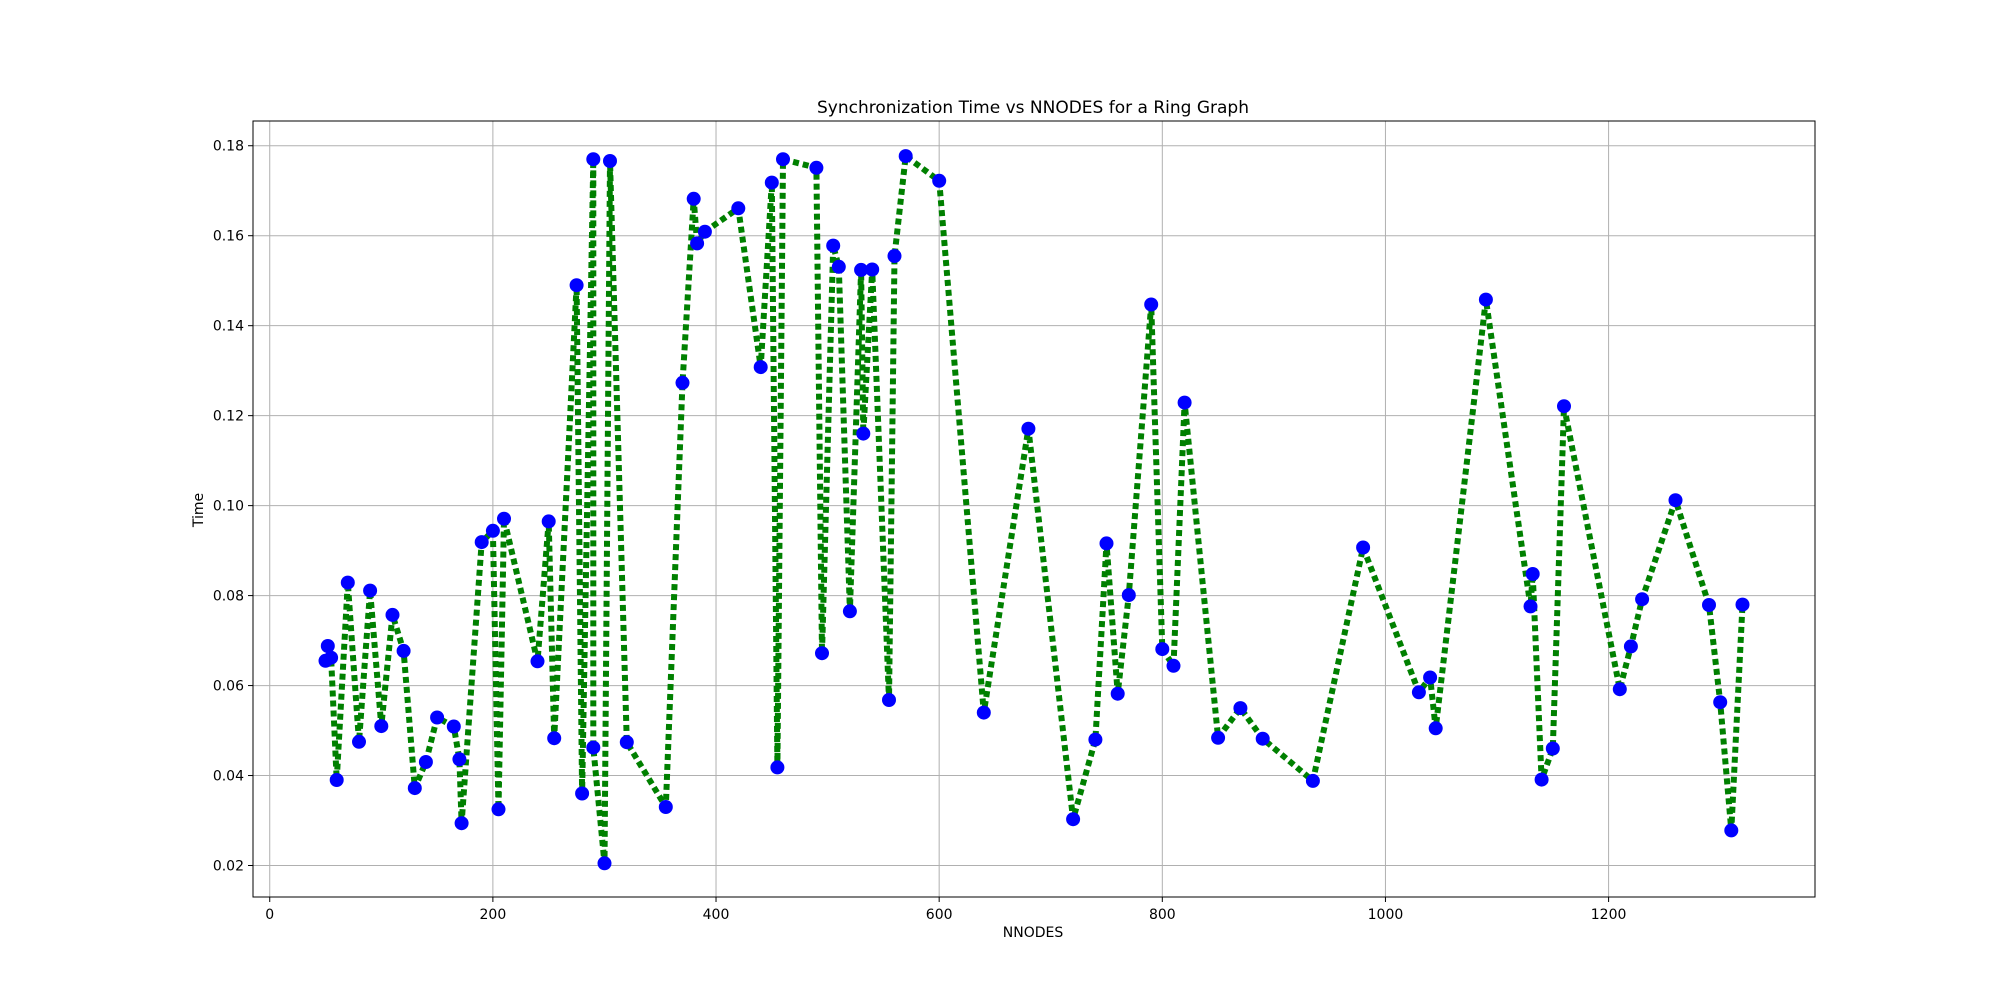 The width and height of the screenshot is (2000, 1005). What do you see at coordinates (1609, 915) in the screenshot?
I see `x-tick-label: 1200` at bounding box center [1609, 915].